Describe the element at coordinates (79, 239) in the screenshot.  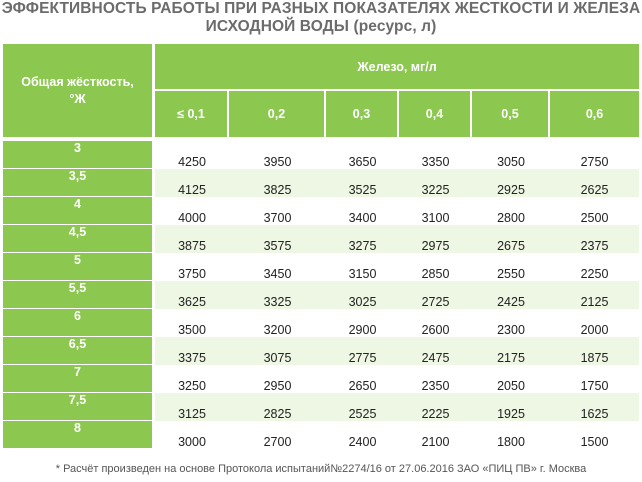
I see `hardness-row-header: 4,5` at that location.